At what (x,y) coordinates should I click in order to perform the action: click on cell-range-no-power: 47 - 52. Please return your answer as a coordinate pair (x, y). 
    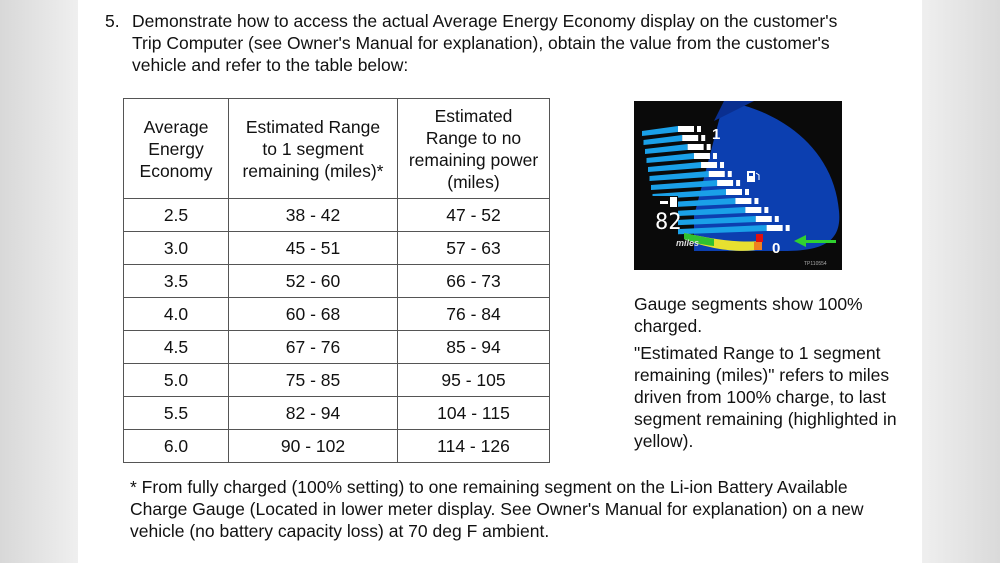
    Looking at the image, I should click on (473, 215).